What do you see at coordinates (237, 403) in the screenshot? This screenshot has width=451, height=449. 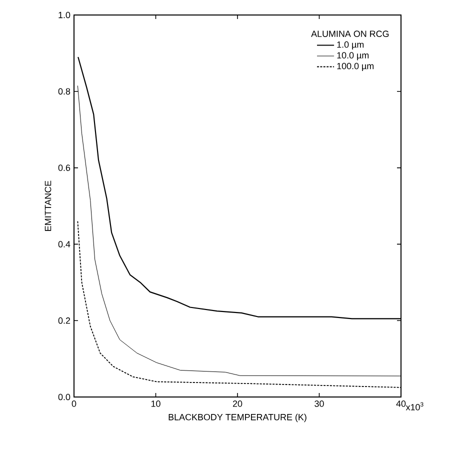 I see `x-tick-label: 20` at bounding box center [237, 403].